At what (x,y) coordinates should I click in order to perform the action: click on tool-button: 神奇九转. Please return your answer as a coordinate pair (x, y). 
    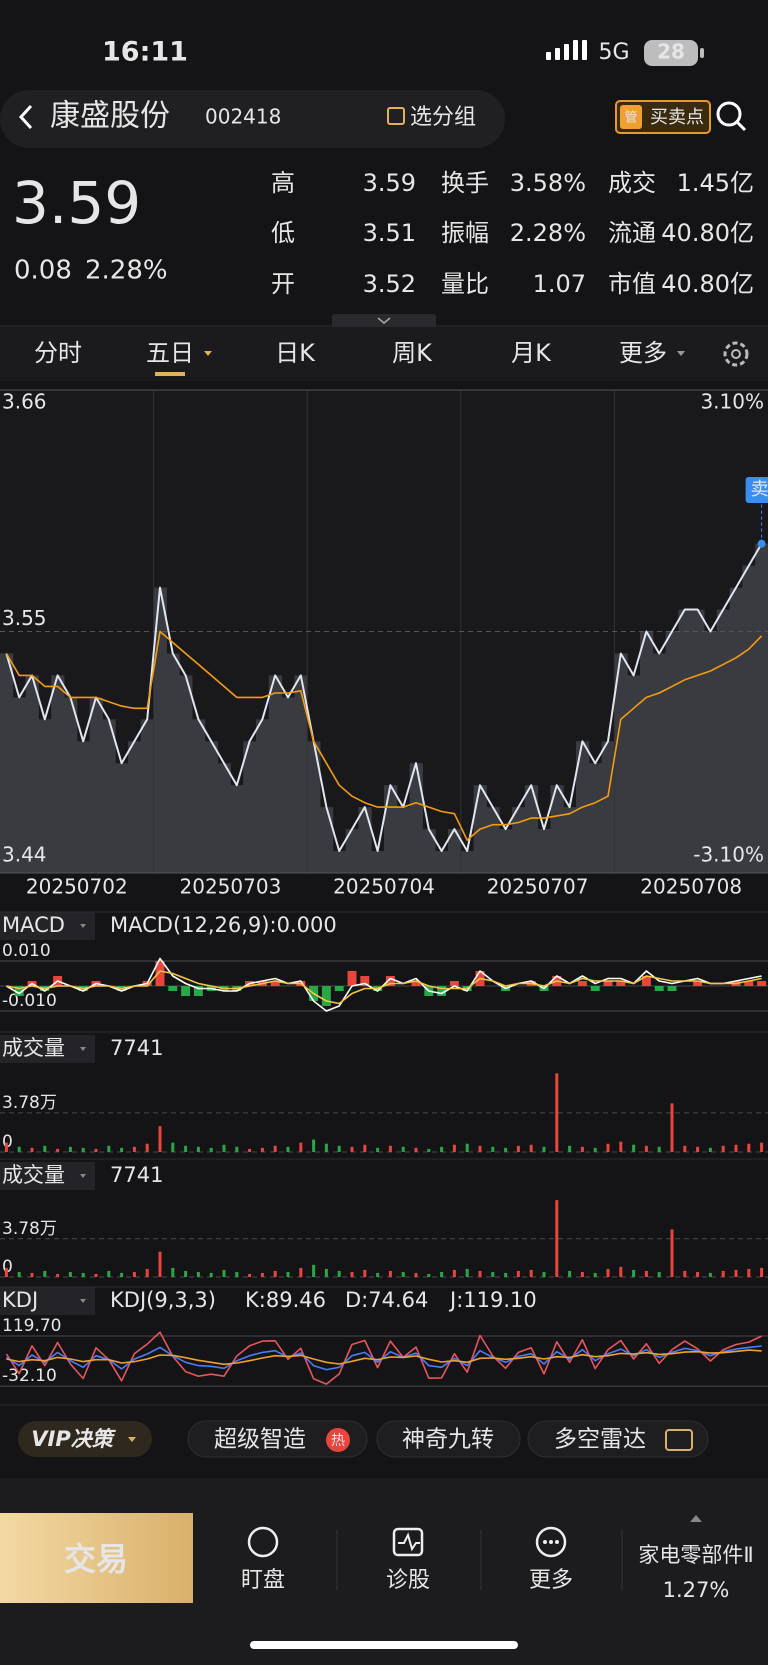
    Looking at the image, I should click on (448, 1440).